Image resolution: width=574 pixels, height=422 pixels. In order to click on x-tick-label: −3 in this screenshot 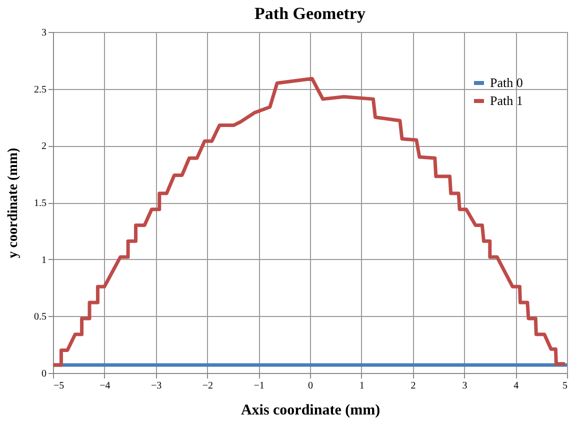, I will do `click(156, 386)`.